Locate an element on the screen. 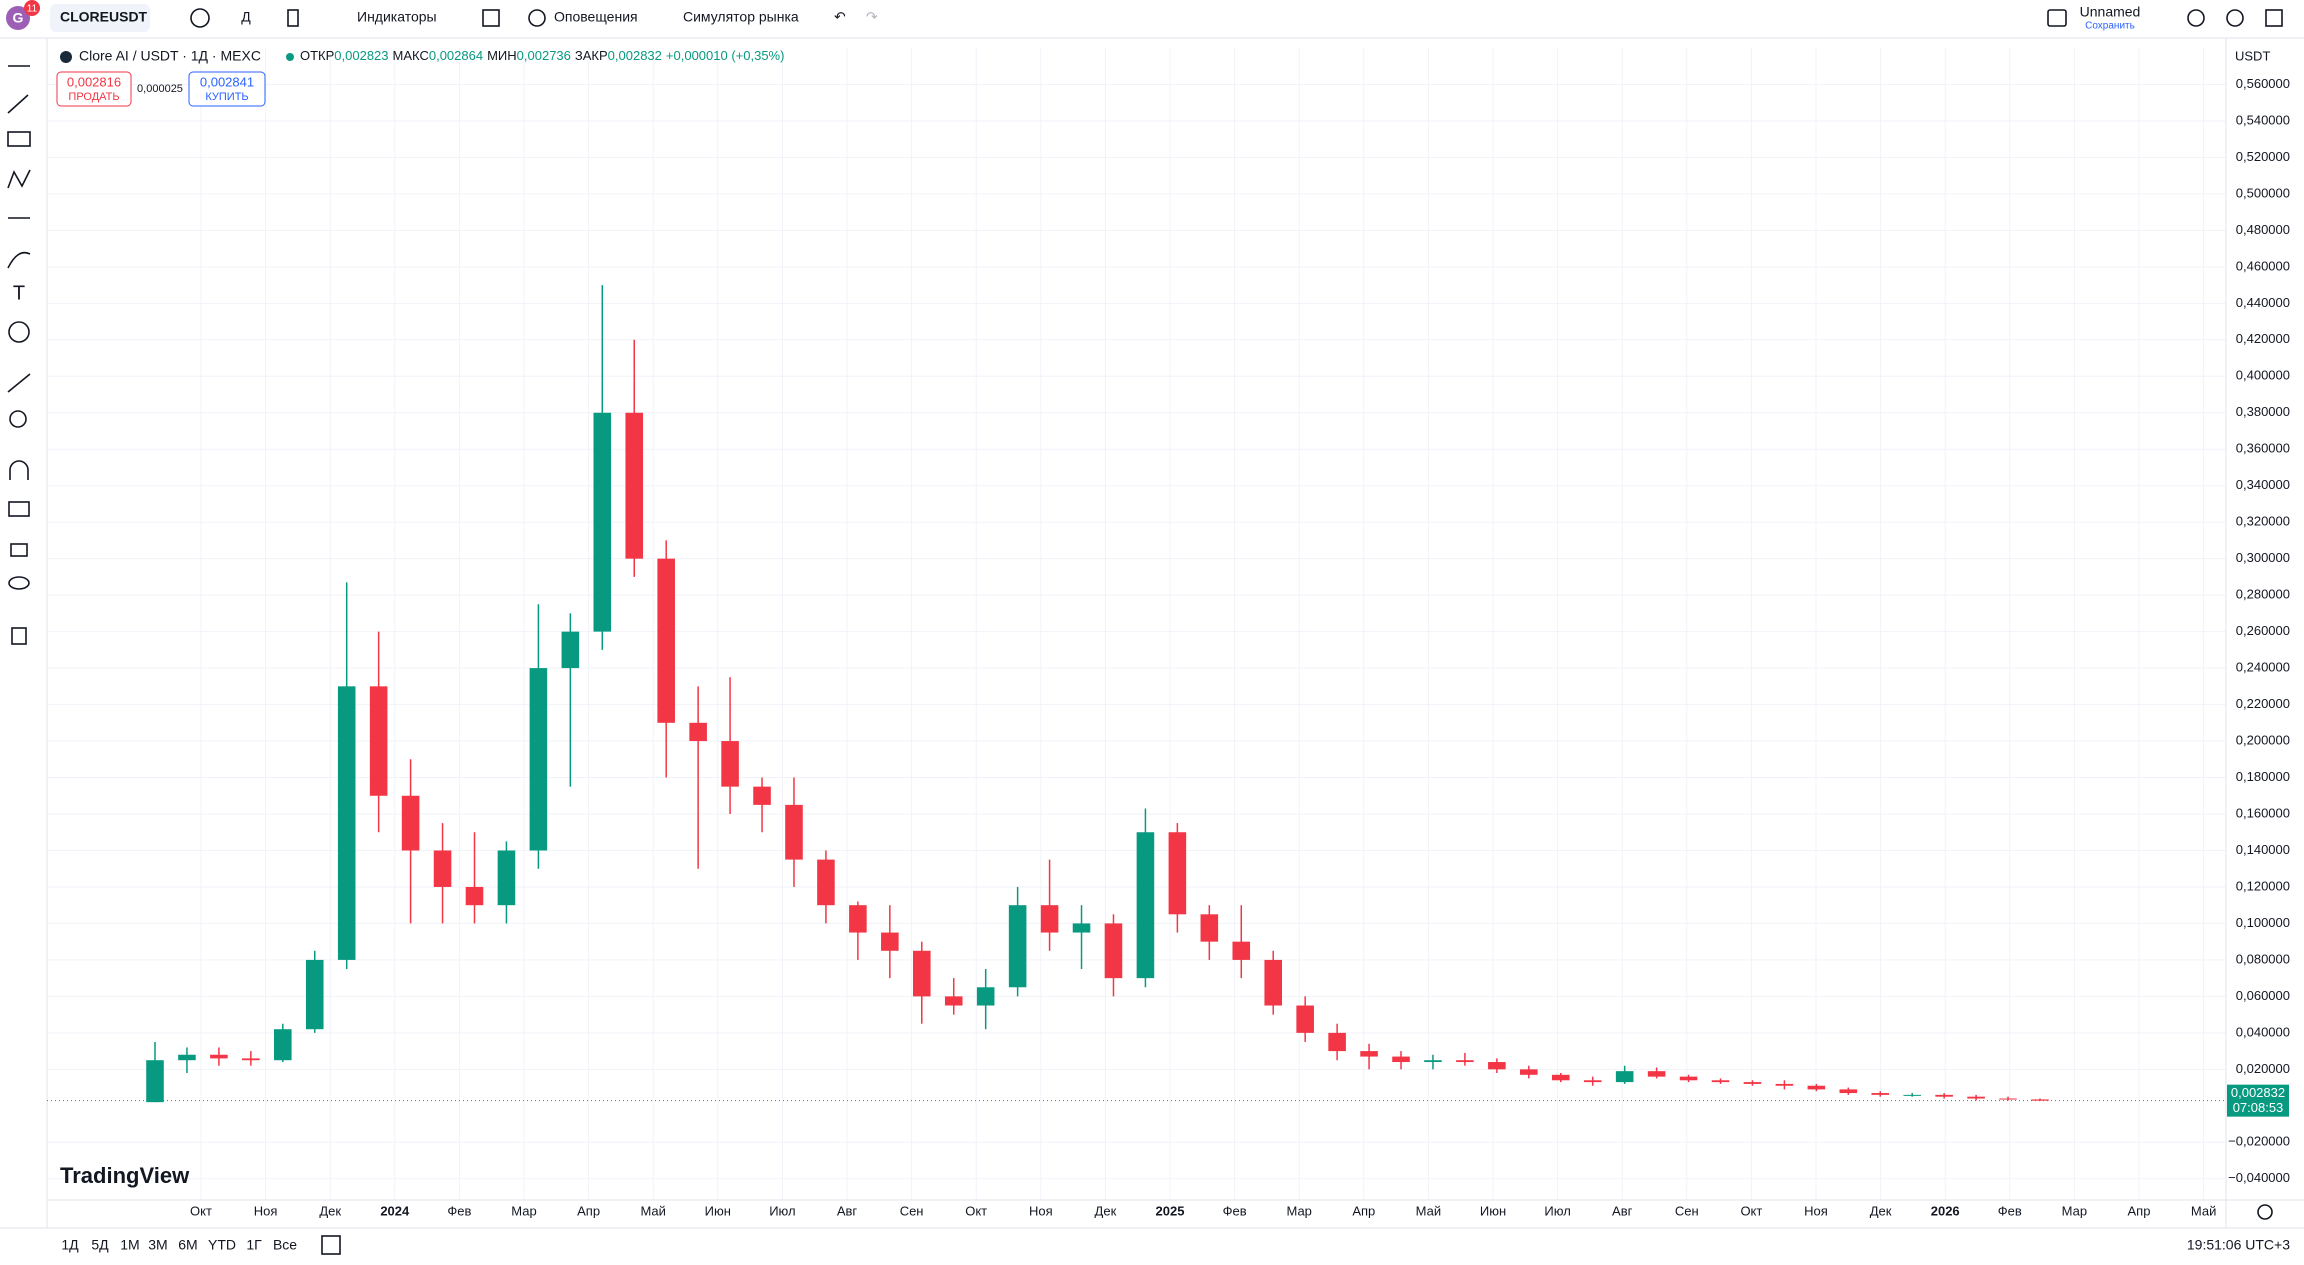  y-tick-label: −0,020000 is located at coordinates (2259, 1141).